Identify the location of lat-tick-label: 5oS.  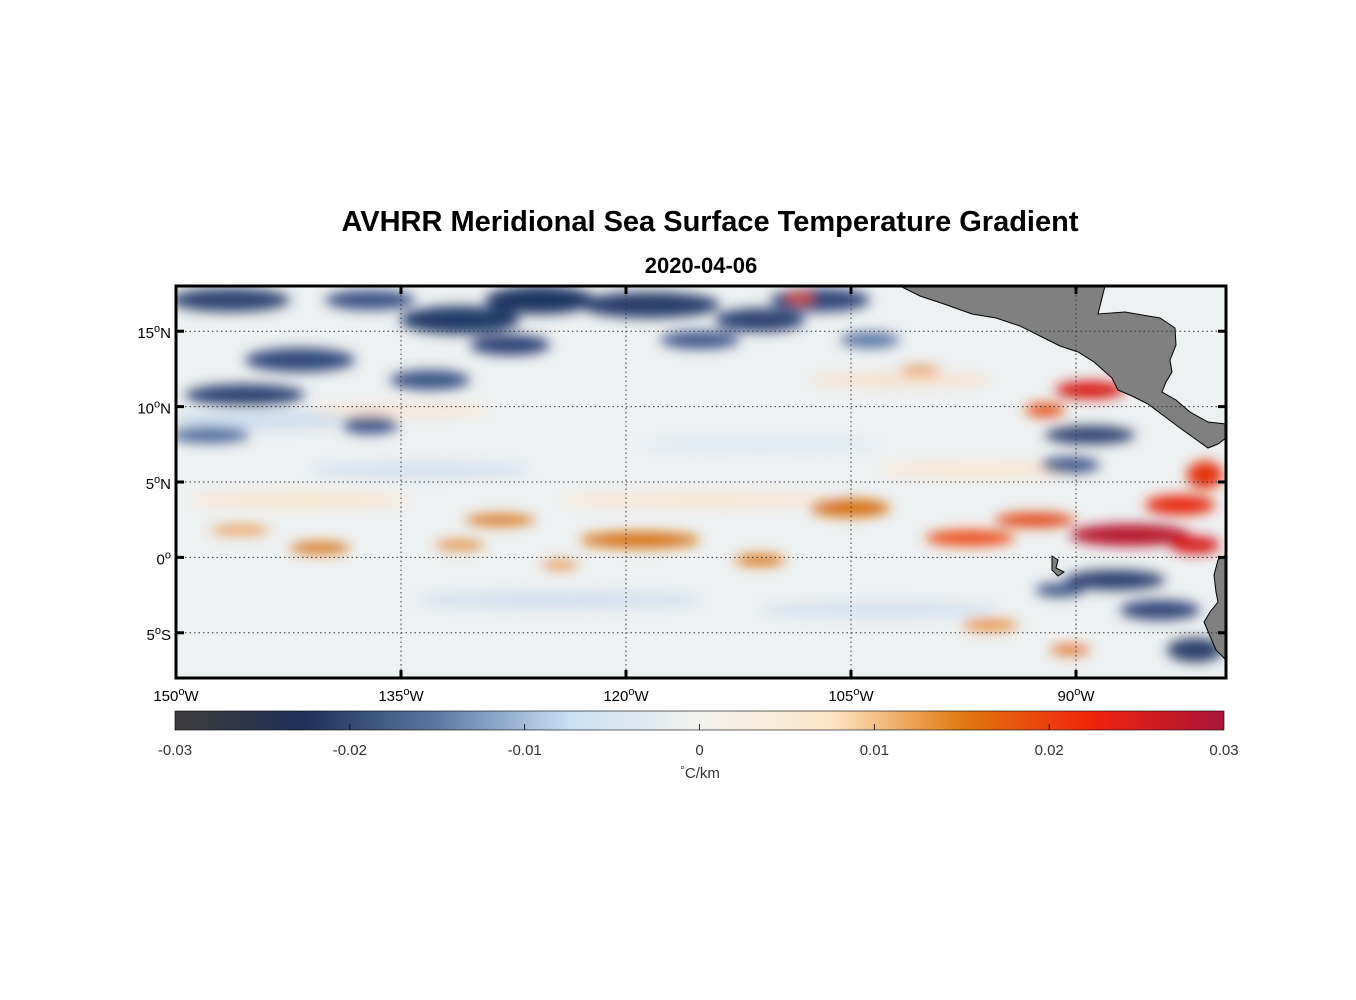
(159, 634).